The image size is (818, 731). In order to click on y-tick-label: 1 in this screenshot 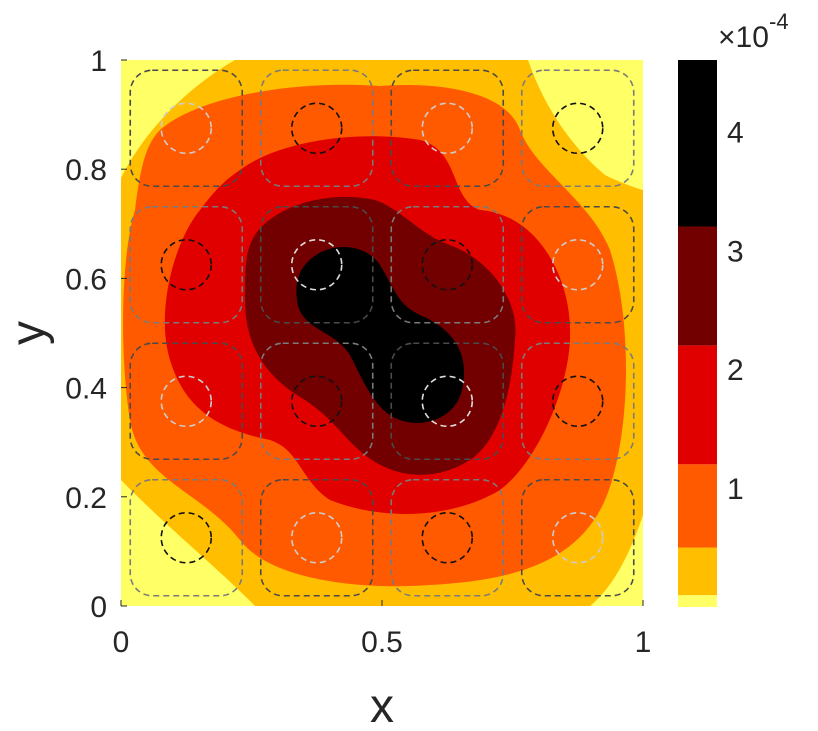, I will do `click(98, 61)`.